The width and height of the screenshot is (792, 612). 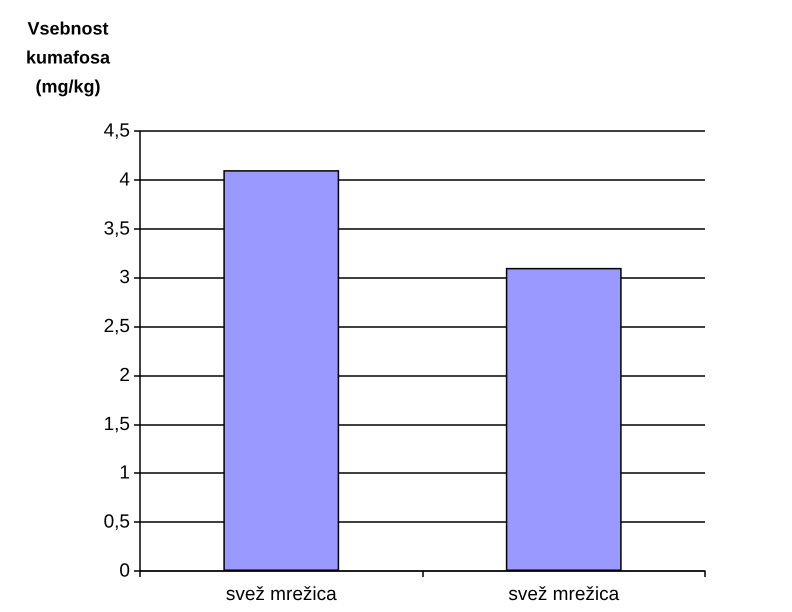 I want to click on y-tick-label: 3,5, so click(x=117, y=229).